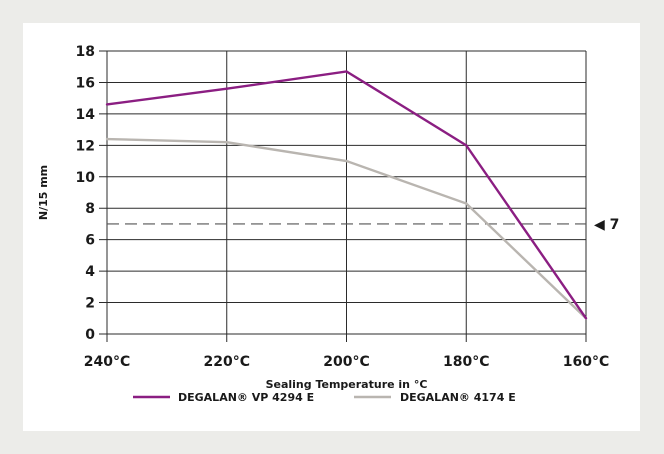  What do you see at coordinates (606, 225) in the screenshot?
I see `reference-line-label: ◀ 7` at bounding box center [606, 225].